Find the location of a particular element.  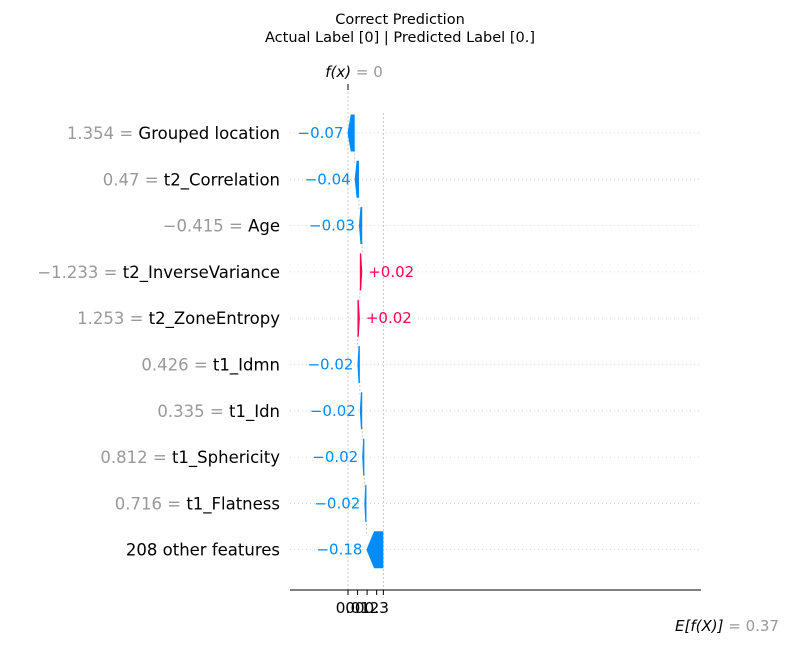

feature-value: 1.354 = is located at coordinates (103, 133).